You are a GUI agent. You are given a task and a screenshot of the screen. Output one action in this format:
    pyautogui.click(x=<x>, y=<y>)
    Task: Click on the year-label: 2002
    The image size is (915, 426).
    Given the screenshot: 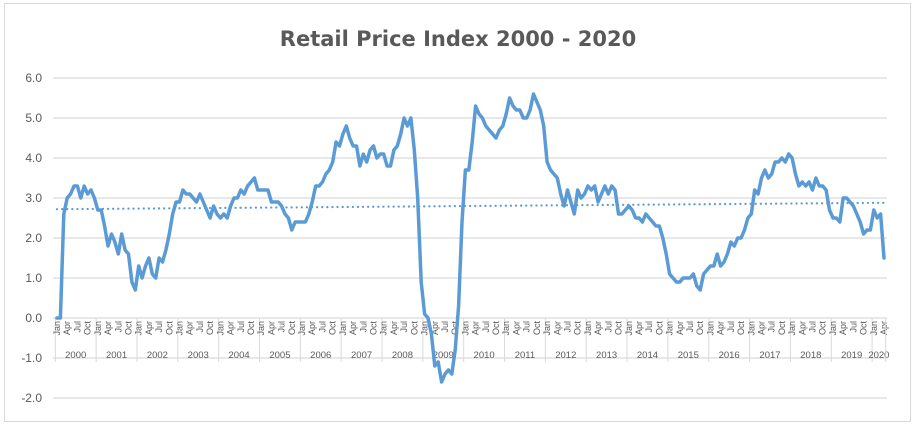 What is the action you would take?
    pyautogui.click(x=157, y=355)
    